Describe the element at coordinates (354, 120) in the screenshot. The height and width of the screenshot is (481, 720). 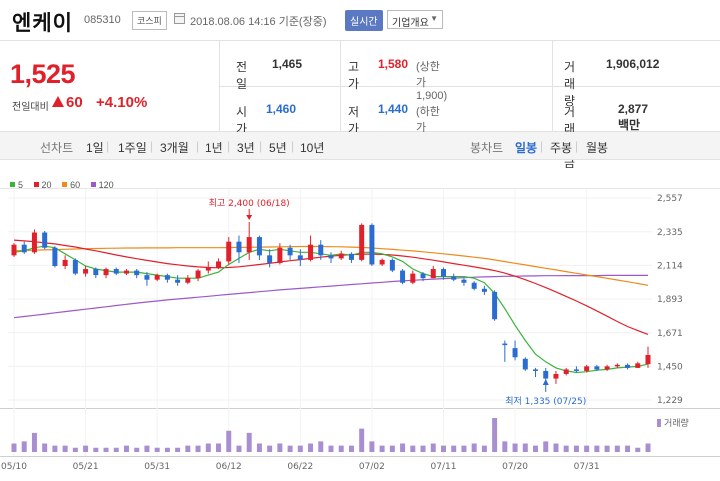
I see `low-label: 저가` at that location.